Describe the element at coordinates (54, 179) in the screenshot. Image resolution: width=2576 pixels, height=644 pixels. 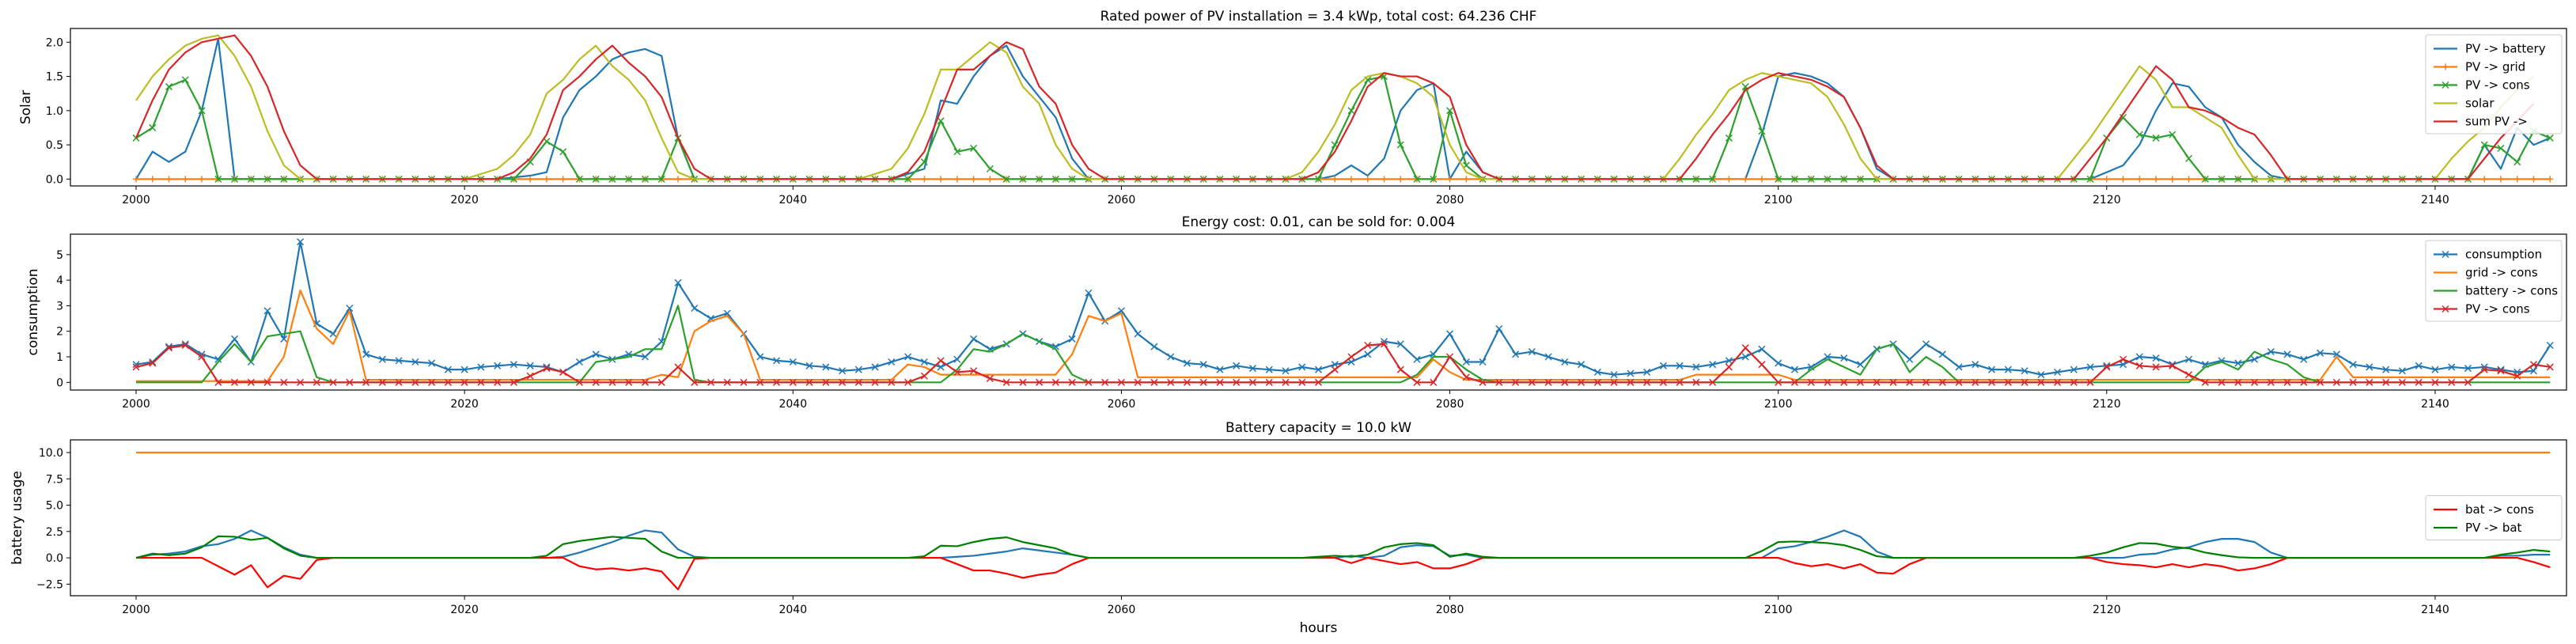
I see `y-tick-label: 0.0` at that location.